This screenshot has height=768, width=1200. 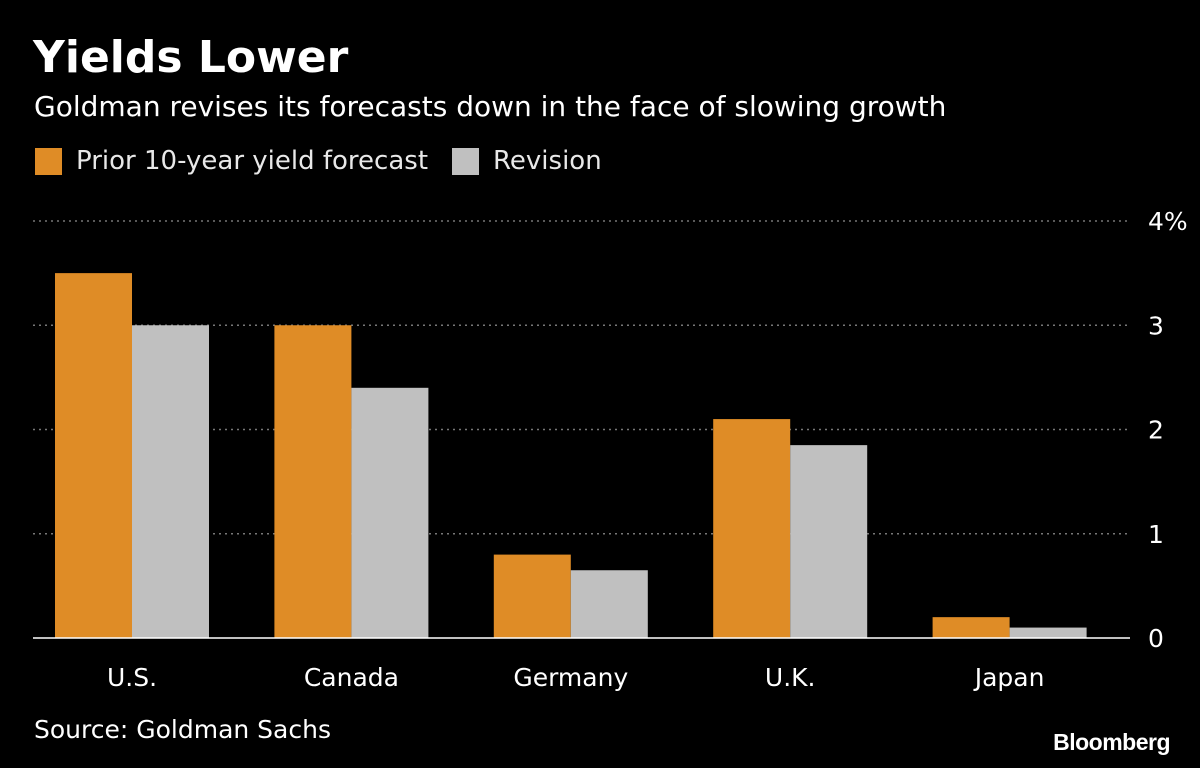 What do you see at coordinates (351, 677) in the screenshot?
I see `x-tick-label: Canada` at bounding box center [351, 677].